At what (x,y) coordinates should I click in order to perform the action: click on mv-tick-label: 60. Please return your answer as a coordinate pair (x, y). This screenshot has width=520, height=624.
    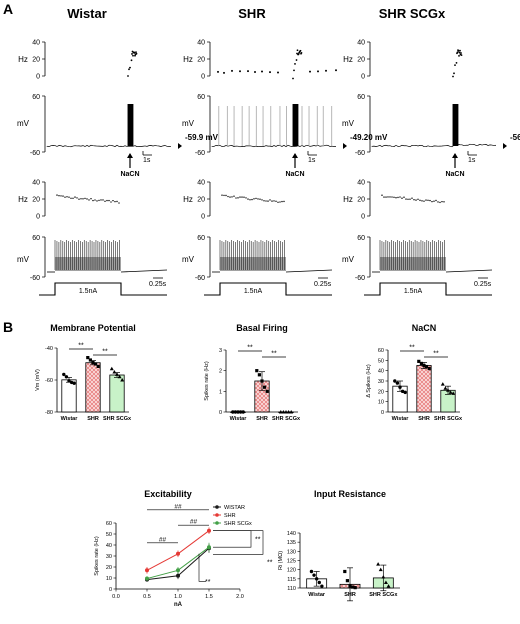
    Looking at the image, I should click on (201, 97).